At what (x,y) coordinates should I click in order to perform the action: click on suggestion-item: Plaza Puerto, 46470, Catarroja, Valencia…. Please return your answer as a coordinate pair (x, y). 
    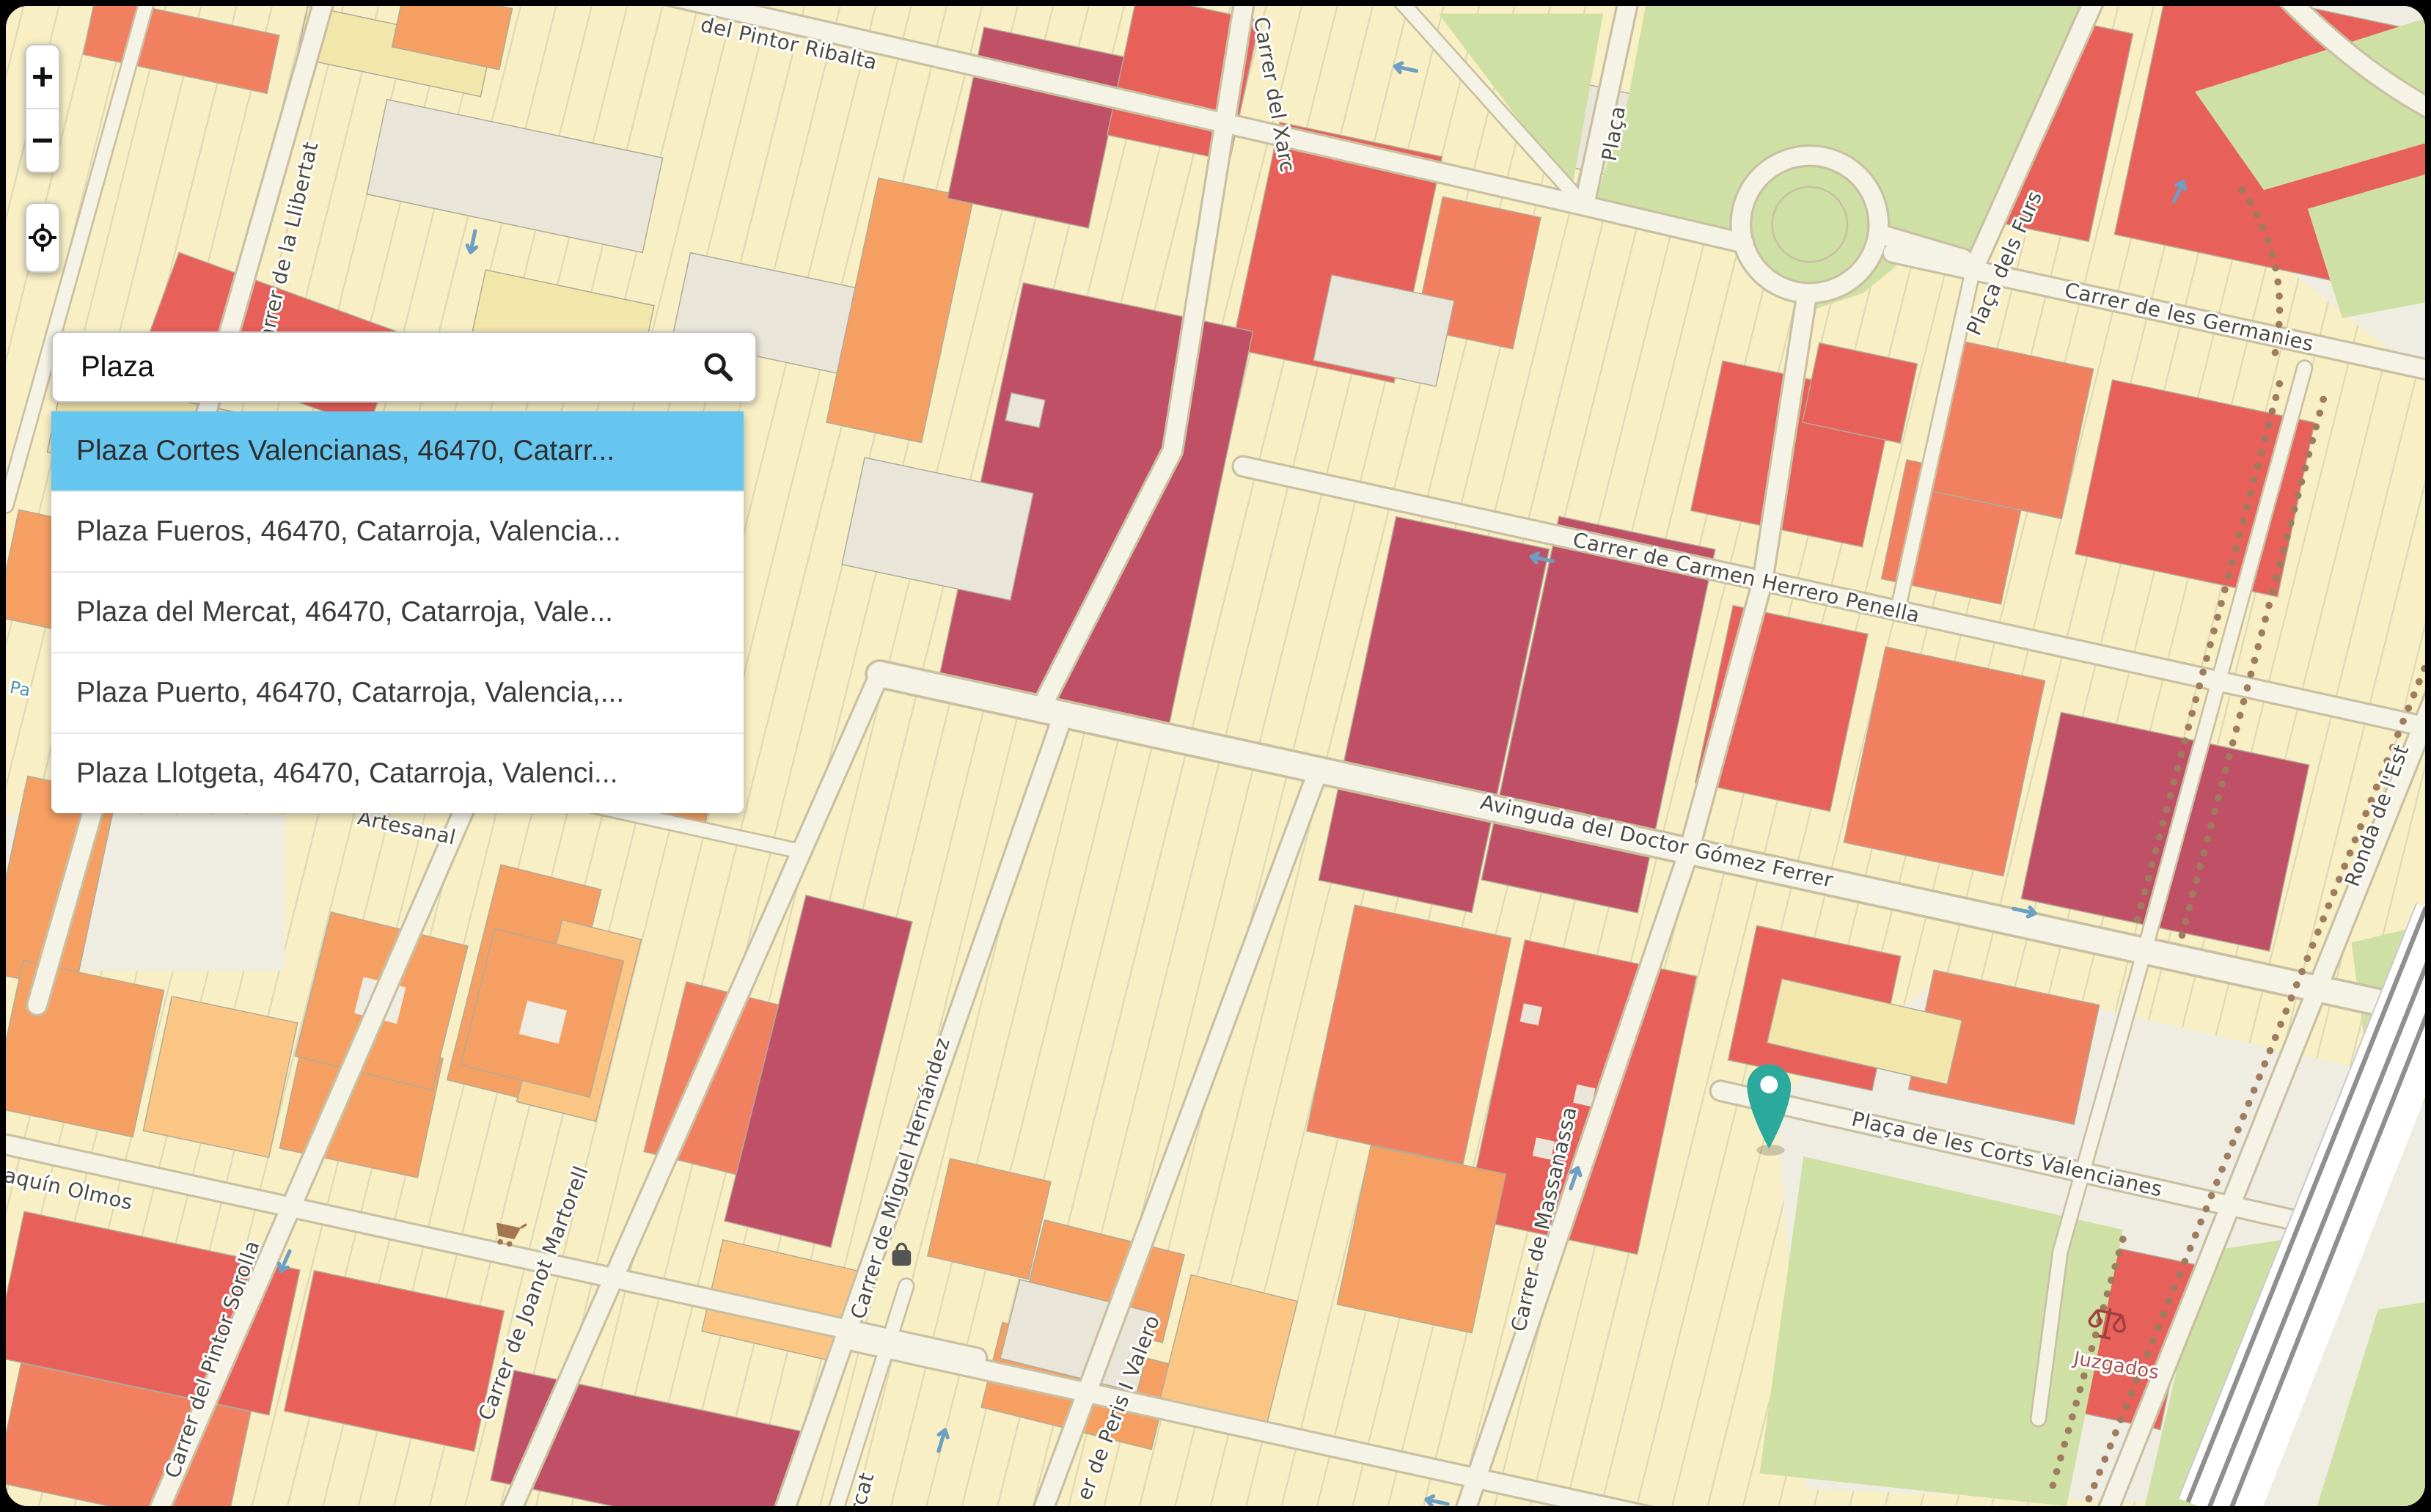
    Looking at the image, I should click on (397, 692).